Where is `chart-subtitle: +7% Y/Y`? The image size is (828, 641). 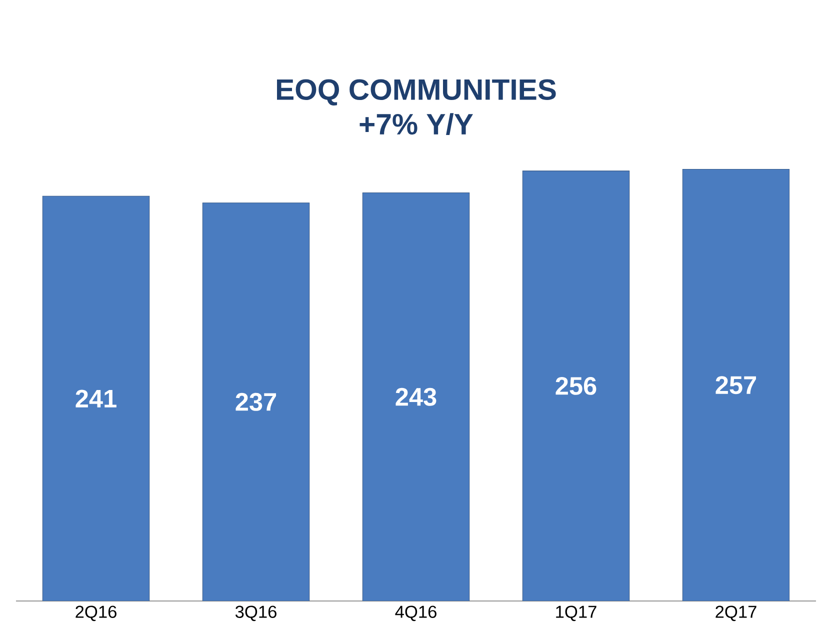
chart-subtitle: +7% Y/Y is located at coordinates (416, 124).